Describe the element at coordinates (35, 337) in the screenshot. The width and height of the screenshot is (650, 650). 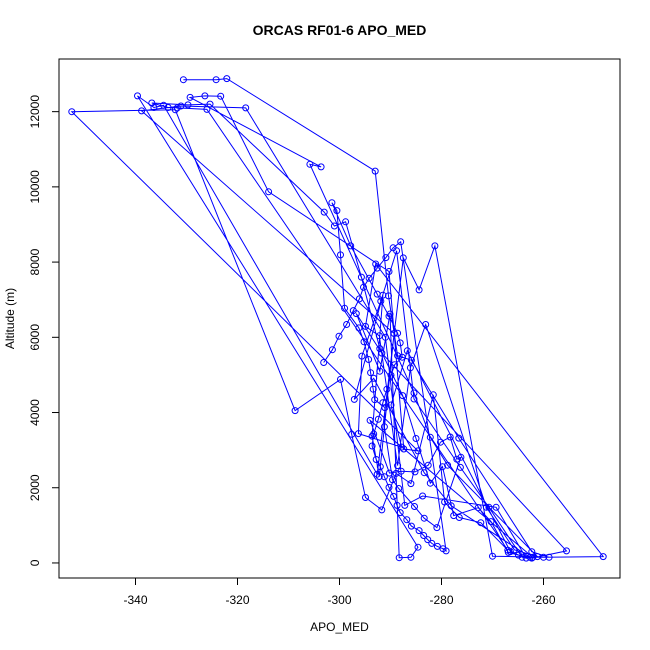
I see `y-tick-label: 6000` at that location.